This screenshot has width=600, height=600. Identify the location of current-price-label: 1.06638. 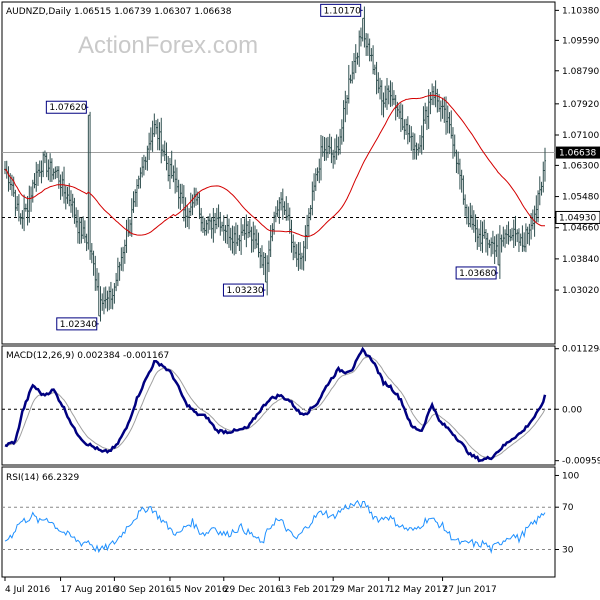
(577, 154).